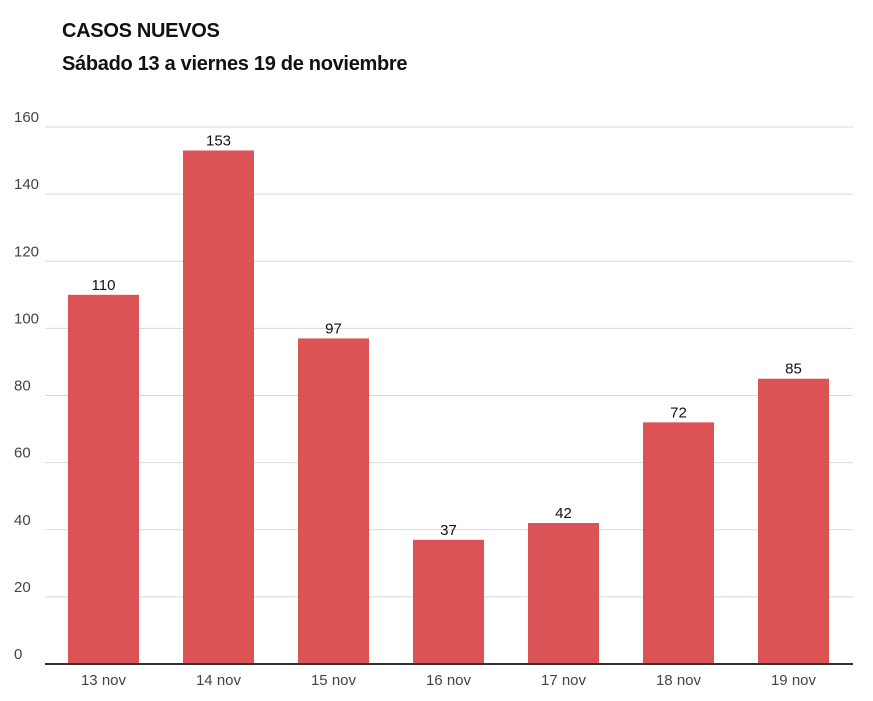 This screenshot has height=701, width=873. Describe the element at coordinates (334, 680) in the screenshot. I see `x-tick-label: 15 nov` at that location.